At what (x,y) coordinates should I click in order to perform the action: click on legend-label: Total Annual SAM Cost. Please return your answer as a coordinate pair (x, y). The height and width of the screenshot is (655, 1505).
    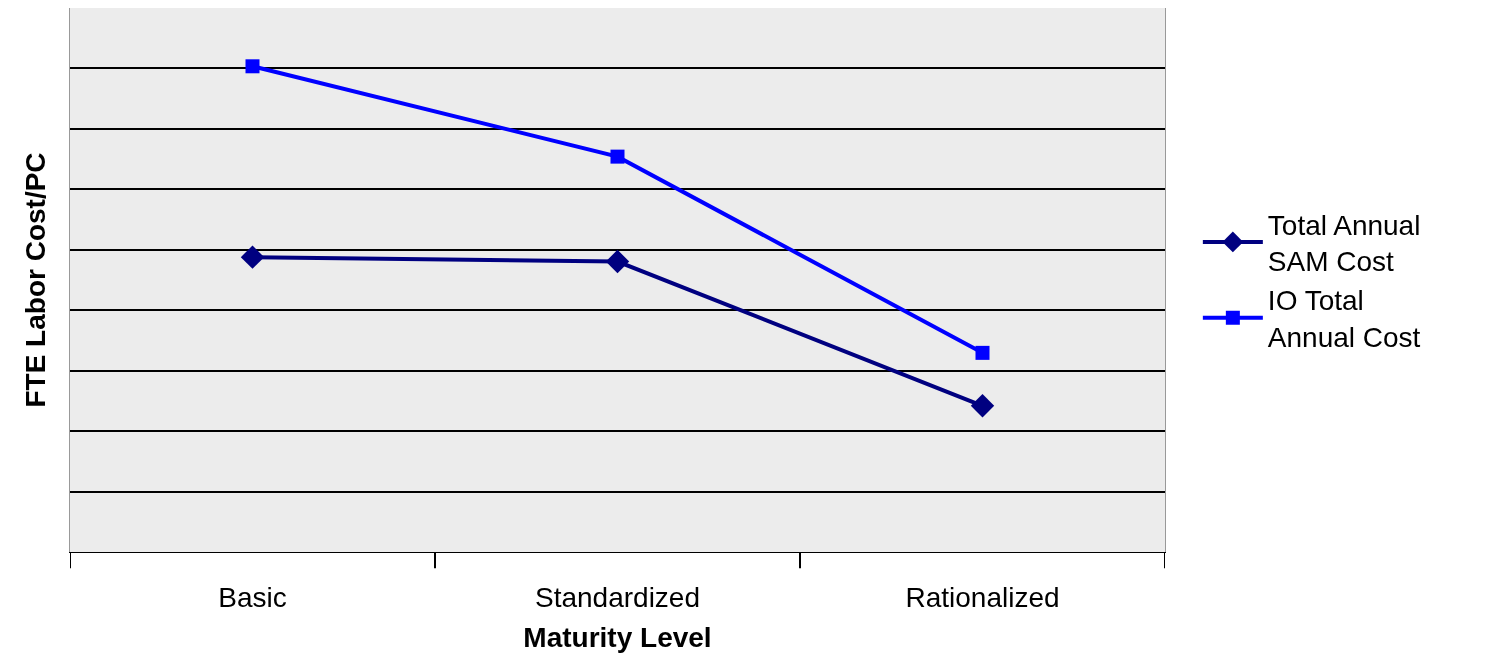
    Looking at the image, I should click on (1344, 243).